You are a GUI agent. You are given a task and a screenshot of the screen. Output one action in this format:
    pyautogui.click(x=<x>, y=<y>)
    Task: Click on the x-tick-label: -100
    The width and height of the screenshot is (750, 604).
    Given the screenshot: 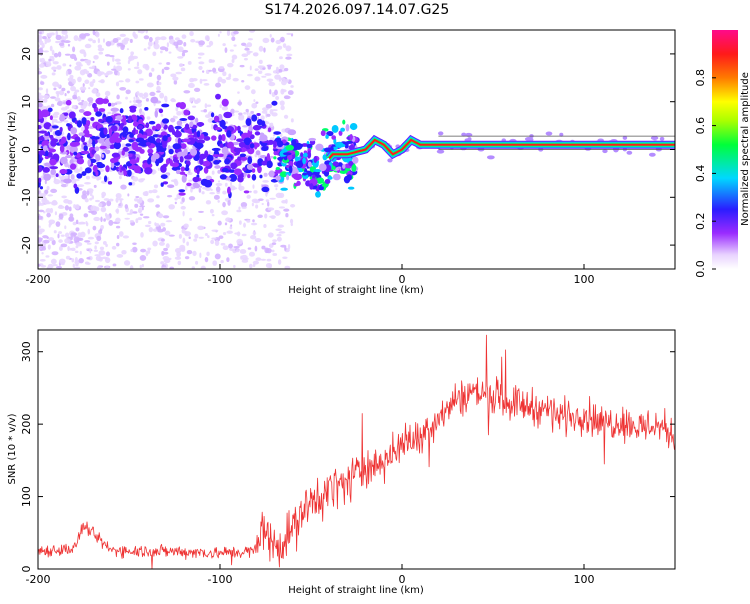 What is the action you would take?
    pyautogui.click(x=220, y=279)
    